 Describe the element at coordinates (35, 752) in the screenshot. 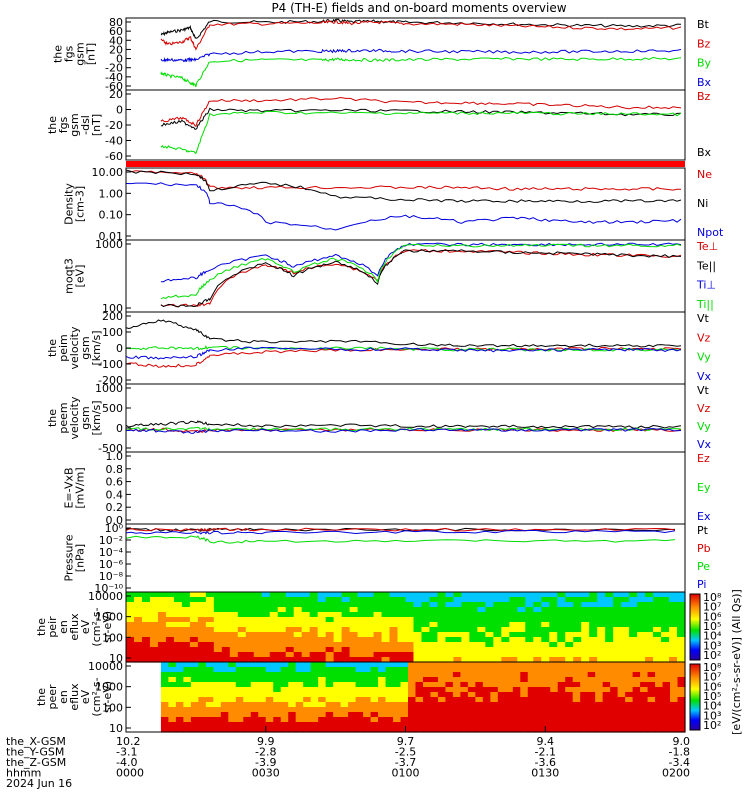

I see `footer-row-label: the_Y-GSM` at that location.